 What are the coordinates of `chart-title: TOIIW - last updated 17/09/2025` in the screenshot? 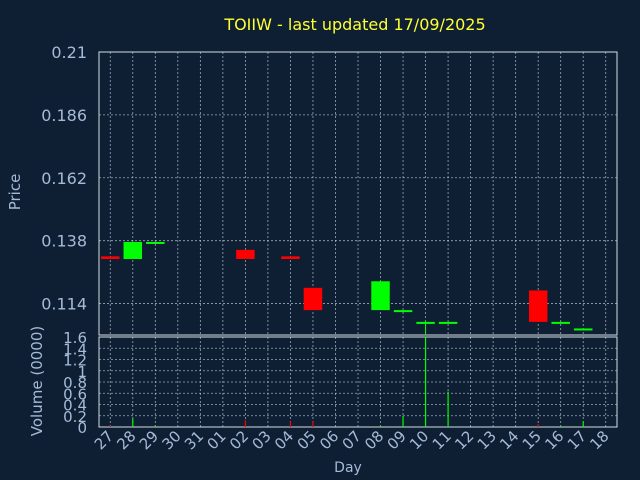 It's located at (354, 24).